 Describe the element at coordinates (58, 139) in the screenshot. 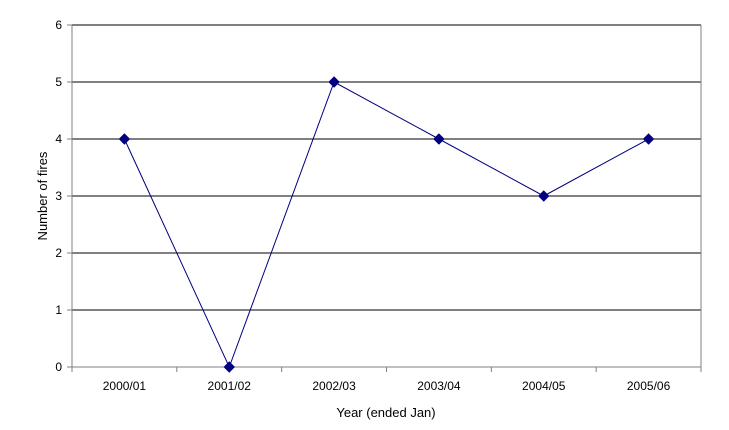

I see `y-tick-label-4: 4` at that location.